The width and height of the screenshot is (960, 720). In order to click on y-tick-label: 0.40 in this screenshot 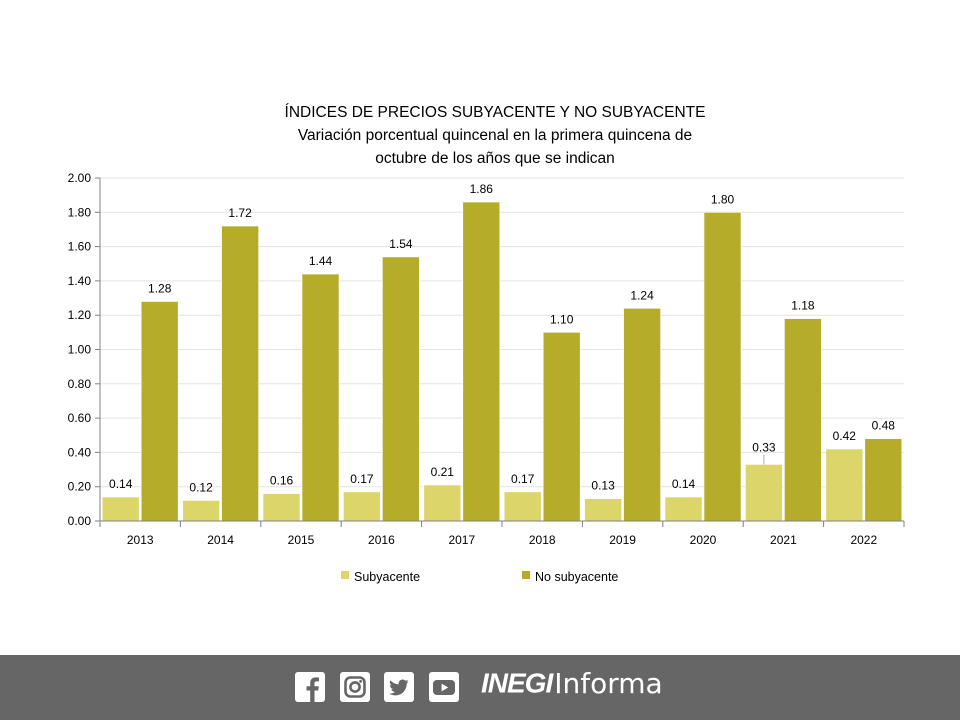, I will do `click(80, 452)`.